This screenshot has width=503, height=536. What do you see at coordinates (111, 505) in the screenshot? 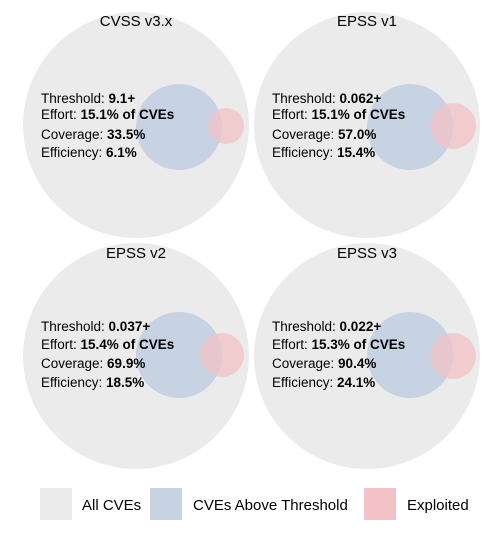
I see `legend-label-all-cves: All CVEs` at bounding box center [111, 505].